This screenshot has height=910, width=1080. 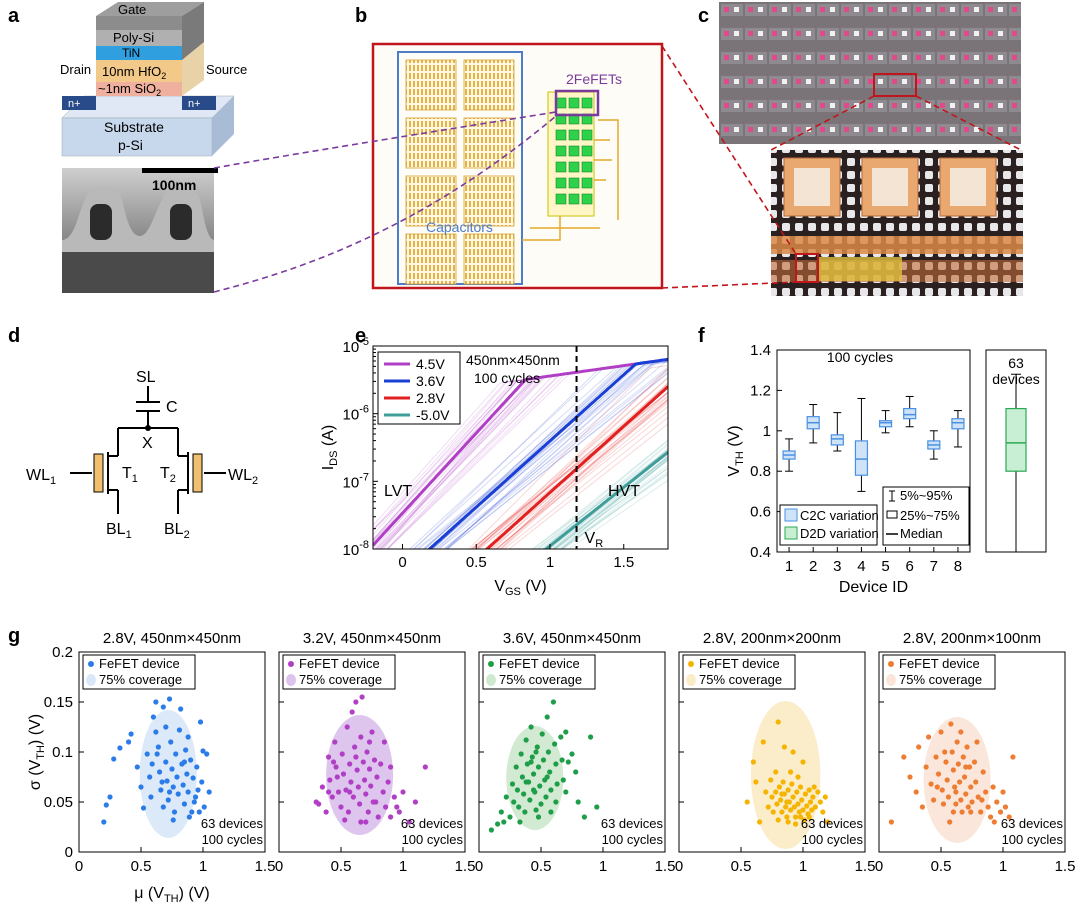 I want to click on scatter-note-cycles-1: 100 cycles, so click(x=433, y=839).